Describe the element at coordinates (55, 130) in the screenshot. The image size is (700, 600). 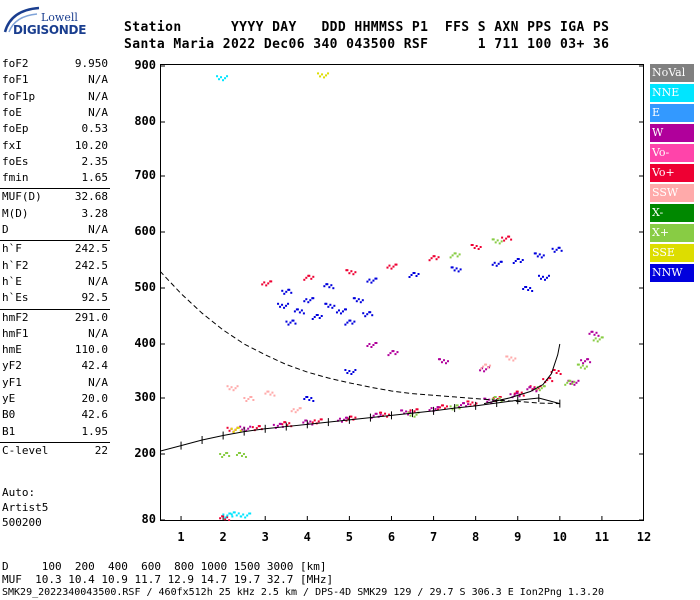
I see `param-row: foEp 0.53` at that location.